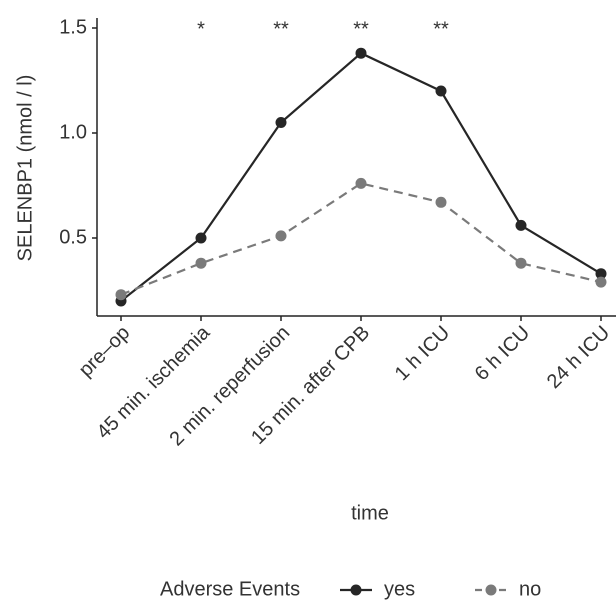 Image resolution: width=616 pixels, height=605 pixels. Describe the element at coordinates (578, 357) in the screenshot. I see `x-tick-label: 24 h ICU` at that location.